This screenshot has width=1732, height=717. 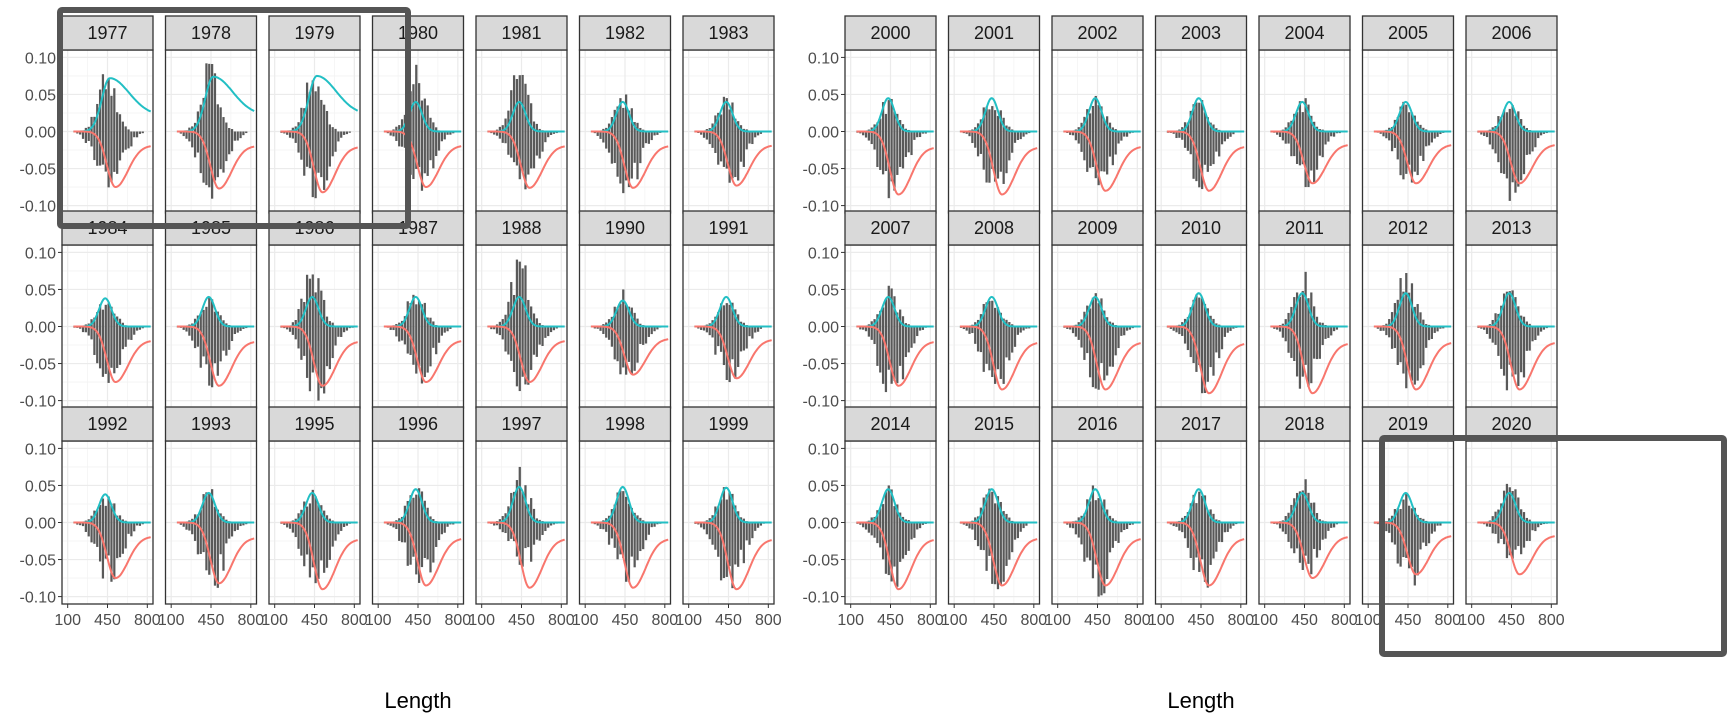 I want to click on x-tick-label: 800, so click(x=1033, y=620).